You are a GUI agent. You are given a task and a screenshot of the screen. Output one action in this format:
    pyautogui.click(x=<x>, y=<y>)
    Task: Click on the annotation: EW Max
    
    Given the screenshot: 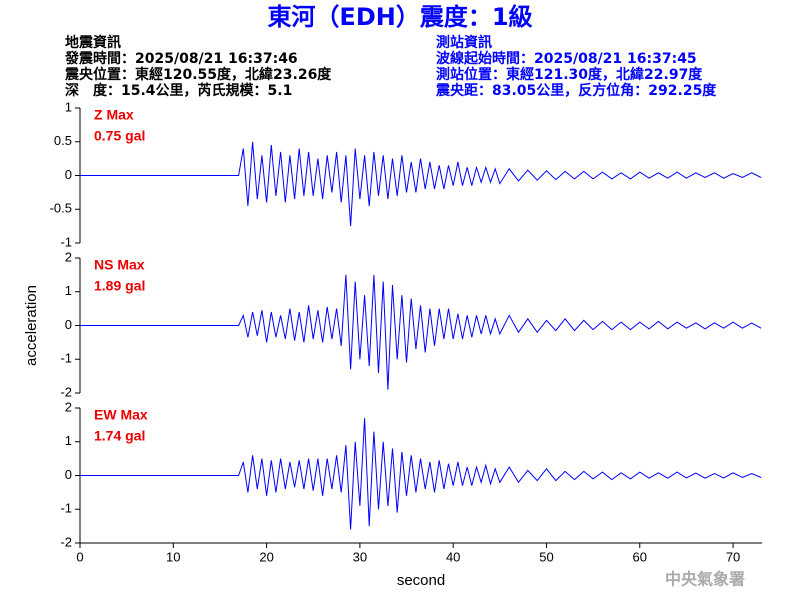 What is the action you would take?
    pyautogui.click(x=121, y=415)
    